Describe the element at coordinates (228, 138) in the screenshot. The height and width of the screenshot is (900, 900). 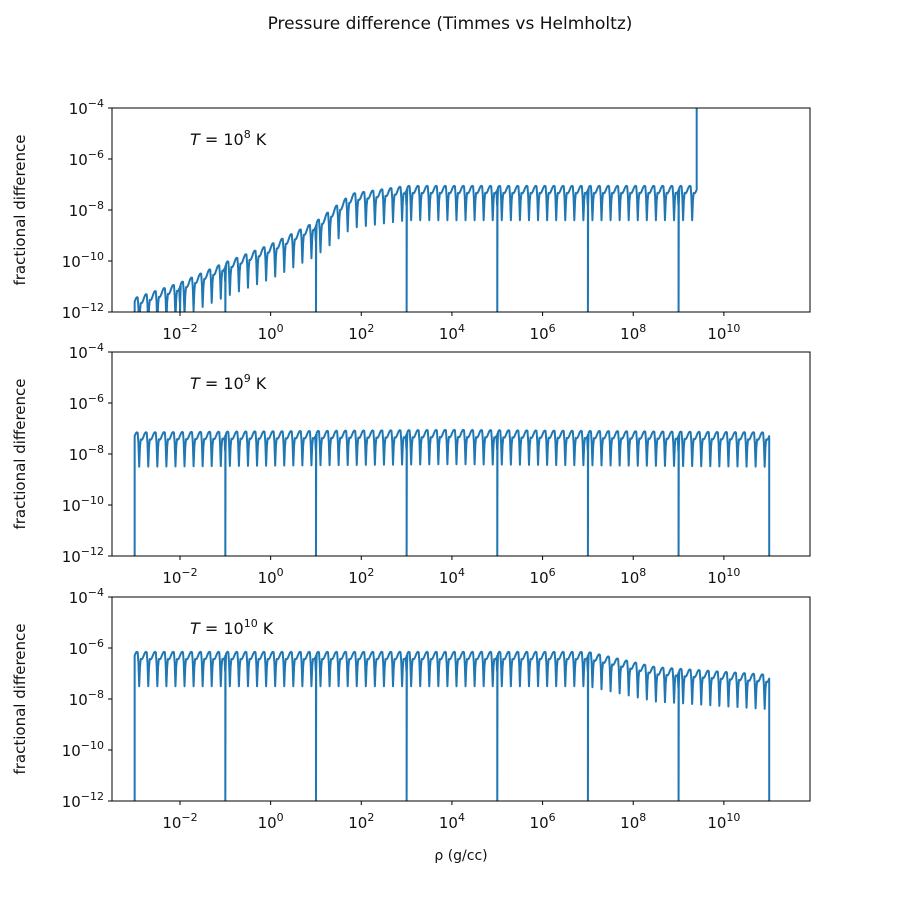
I see `temperature-annotation: T = 108 K` at that location.